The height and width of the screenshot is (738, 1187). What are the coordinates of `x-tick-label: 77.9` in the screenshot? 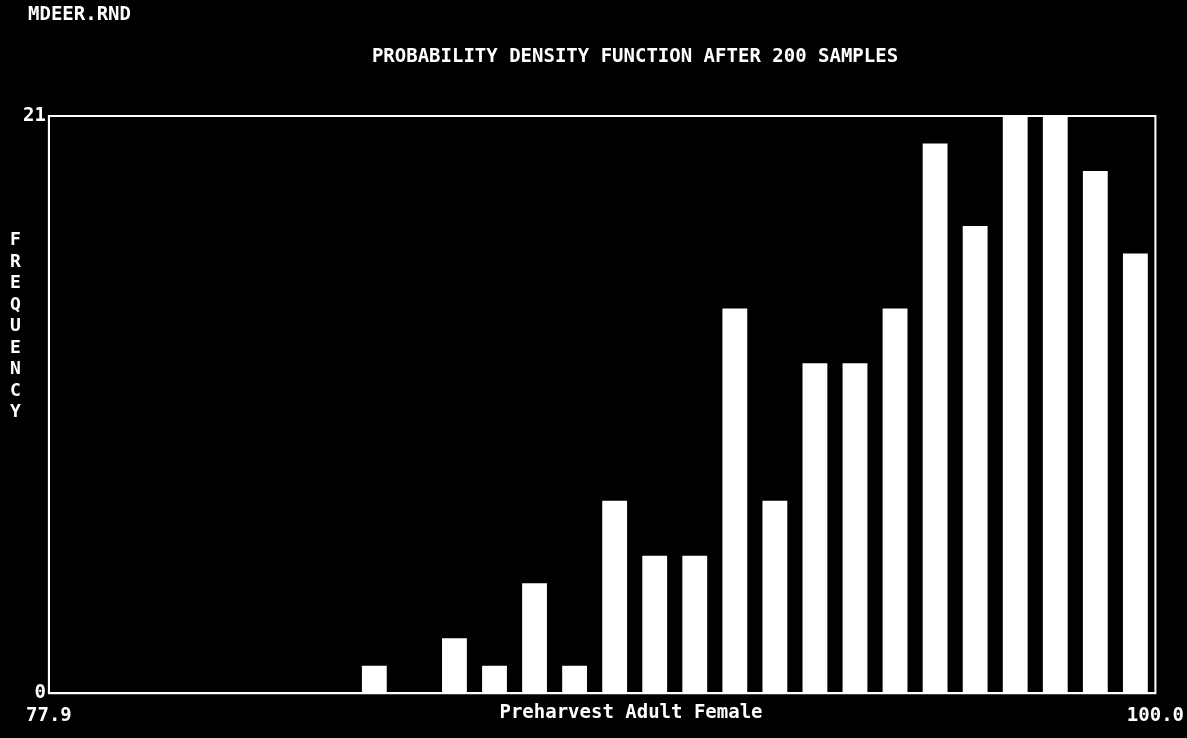 It's located at (49, 713).